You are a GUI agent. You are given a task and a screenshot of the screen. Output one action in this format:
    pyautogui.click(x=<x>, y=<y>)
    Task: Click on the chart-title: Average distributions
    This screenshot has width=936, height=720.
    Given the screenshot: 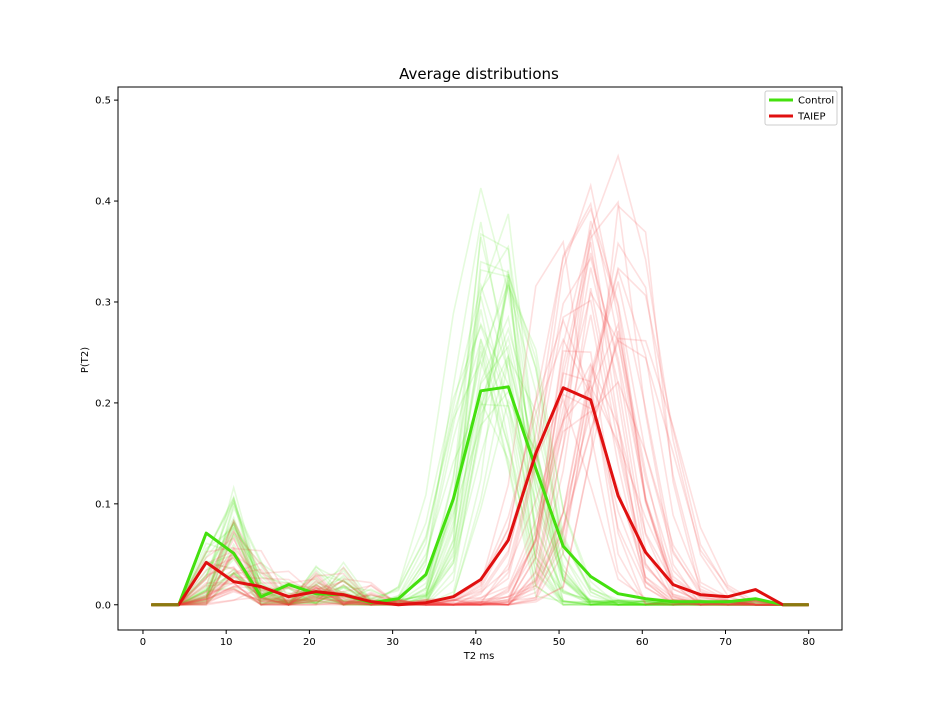 What is the action you would take?
    pyautogui.click(x=479, y=74)
    